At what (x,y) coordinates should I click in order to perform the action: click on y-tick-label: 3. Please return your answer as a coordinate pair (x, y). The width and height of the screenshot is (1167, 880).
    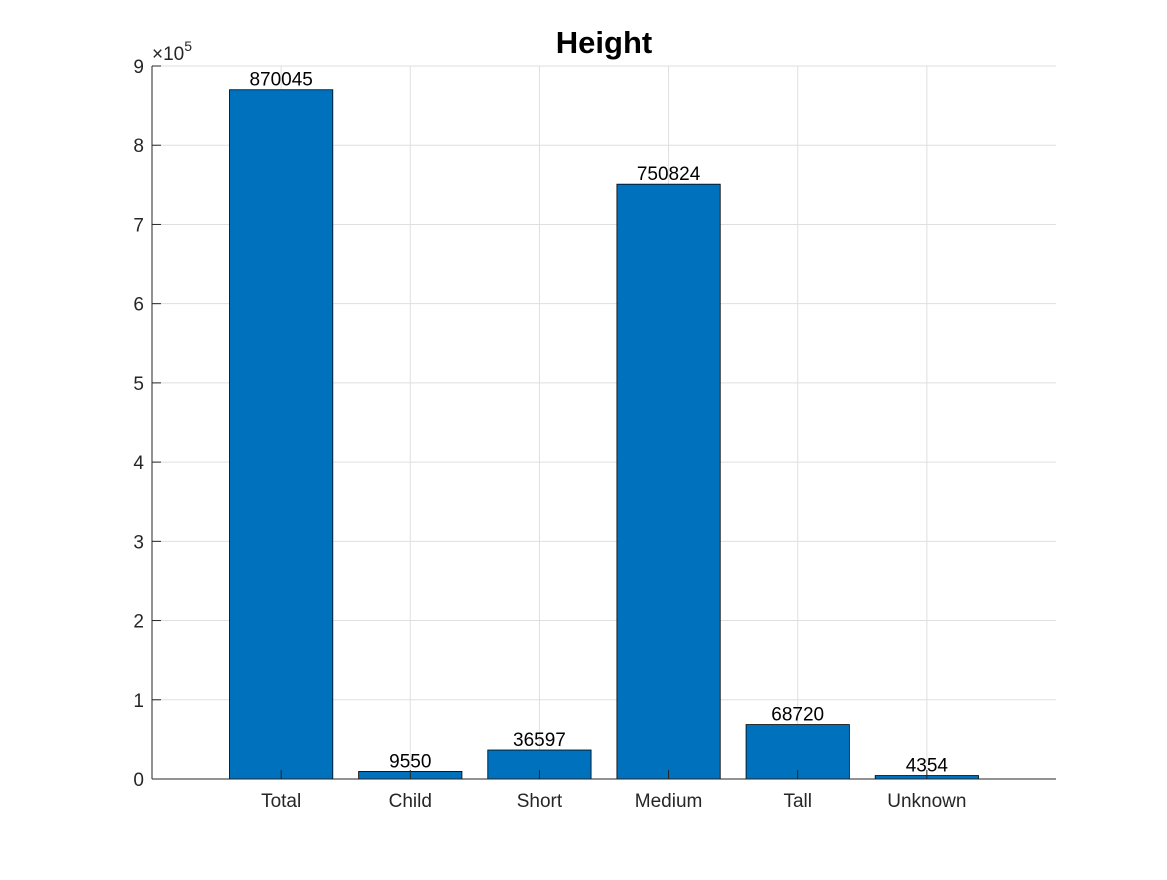
    Looking at the image, I should click on (138, 542).